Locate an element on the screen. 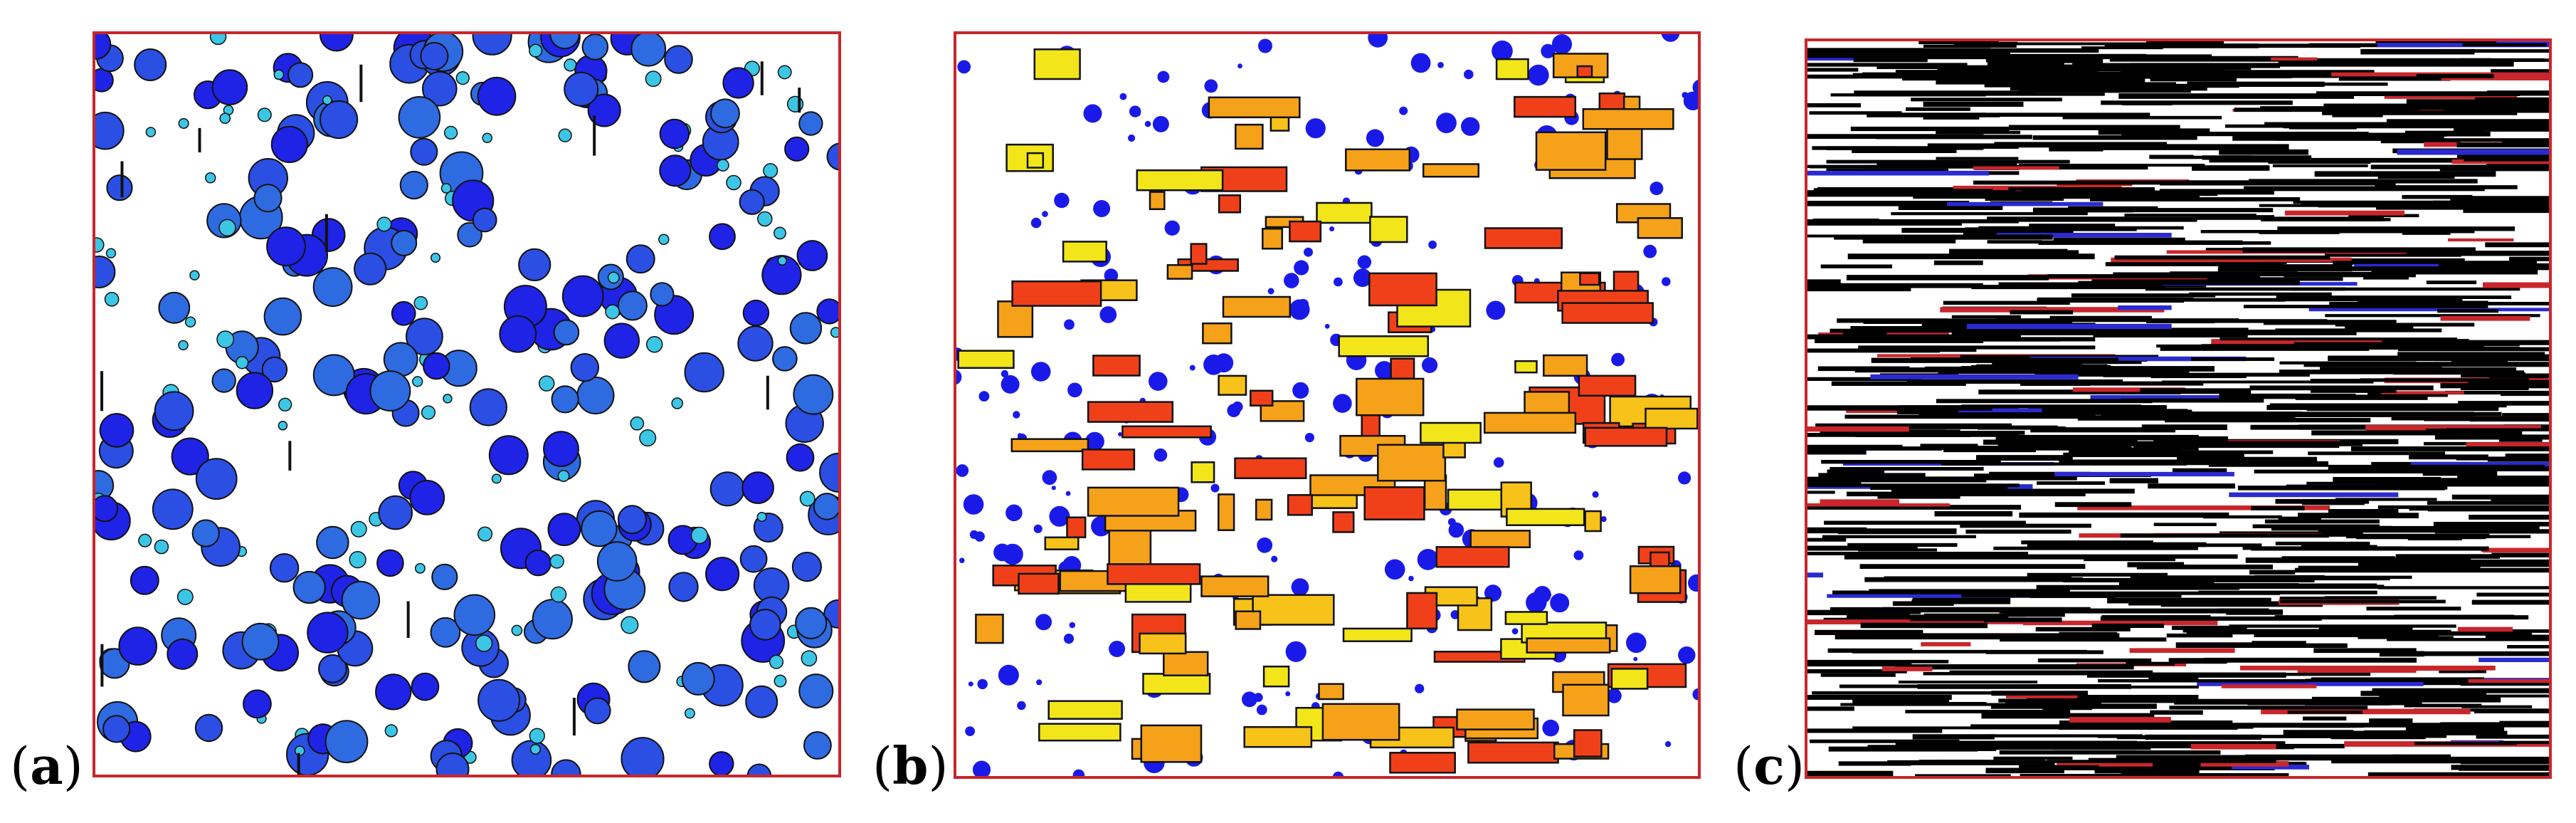 The width and height of the screenshot is (2576, 823). panel-c-label: (c) is located at coordinates (1769, 765).